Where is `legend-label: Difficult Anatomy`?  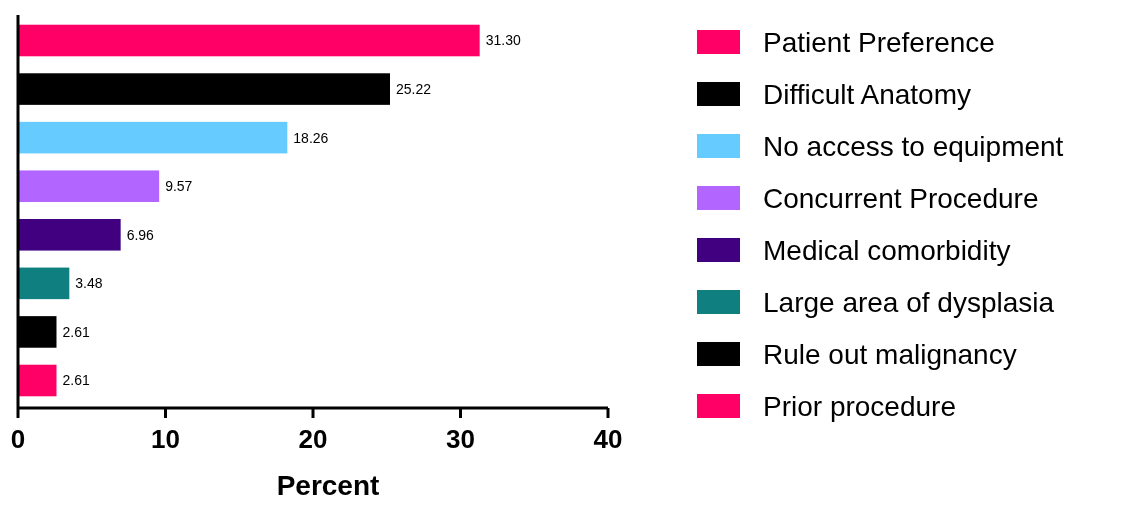 legend-label: Difficult Anatomy is located at coordinates (867, 94).